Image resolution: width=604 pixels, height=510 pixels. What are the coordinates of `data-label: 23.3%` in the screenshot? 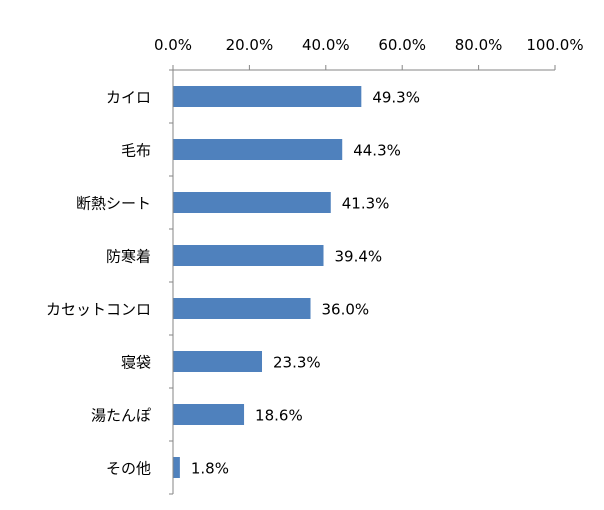 It's located at (297, 363).